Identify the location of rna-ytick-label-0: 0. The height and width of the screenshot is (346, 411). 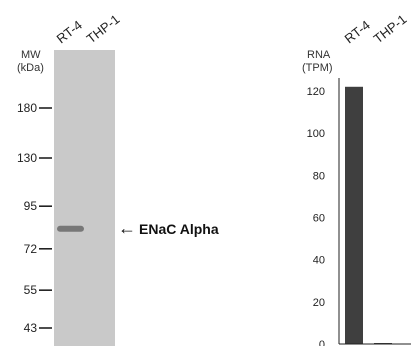
(322, 342).